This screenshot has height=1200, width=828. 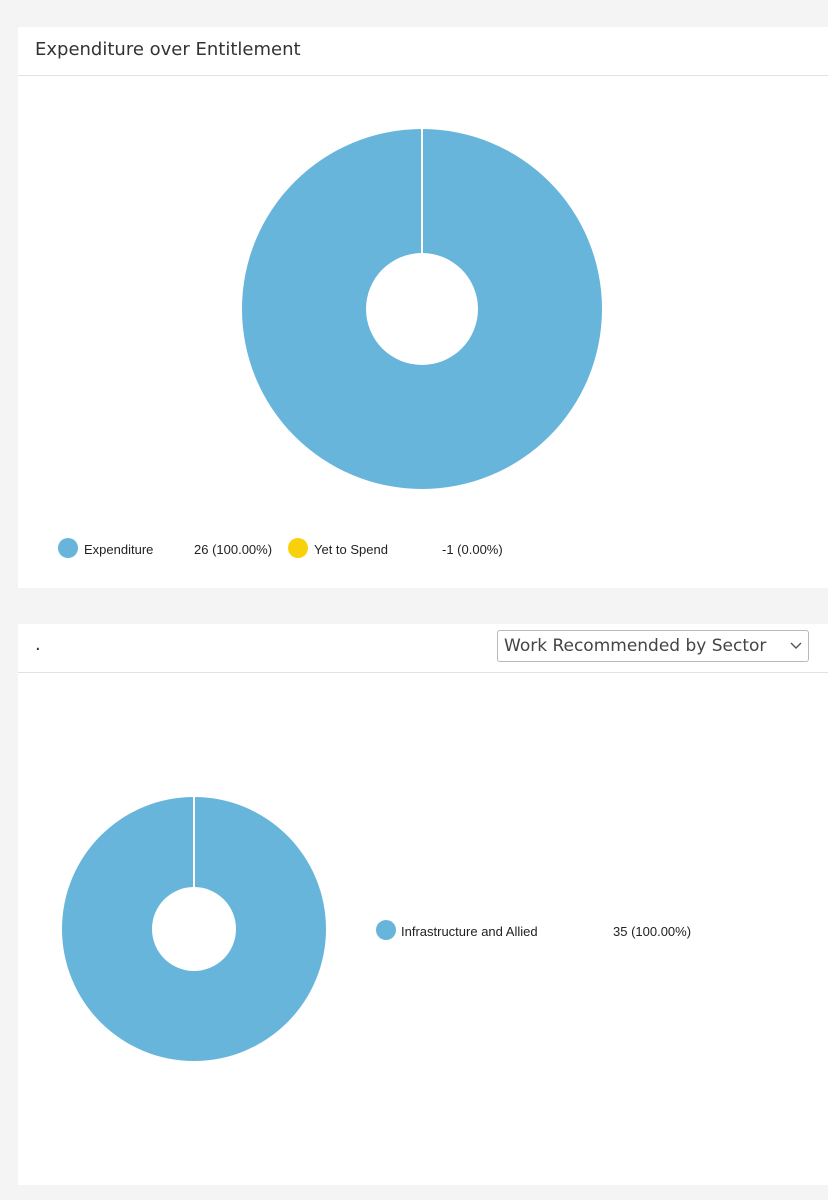 What do you see at coordinates (652, 931) in the screenshot?
I see `legend-value-infrastructure: 35 (100.00%)` at bounding box center [652, 931].